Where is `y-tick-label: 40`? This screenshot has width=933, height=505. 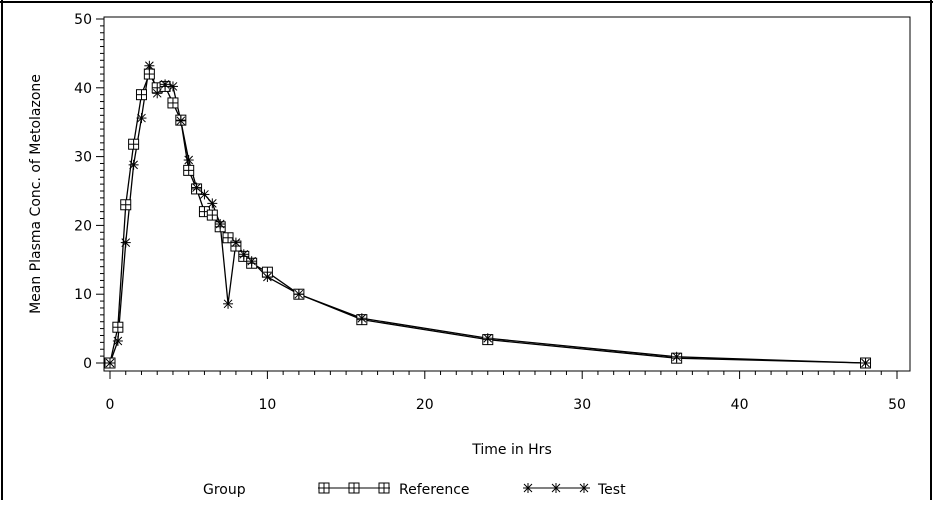 y-tick-label: 40 is located at coordinates (83, 89).